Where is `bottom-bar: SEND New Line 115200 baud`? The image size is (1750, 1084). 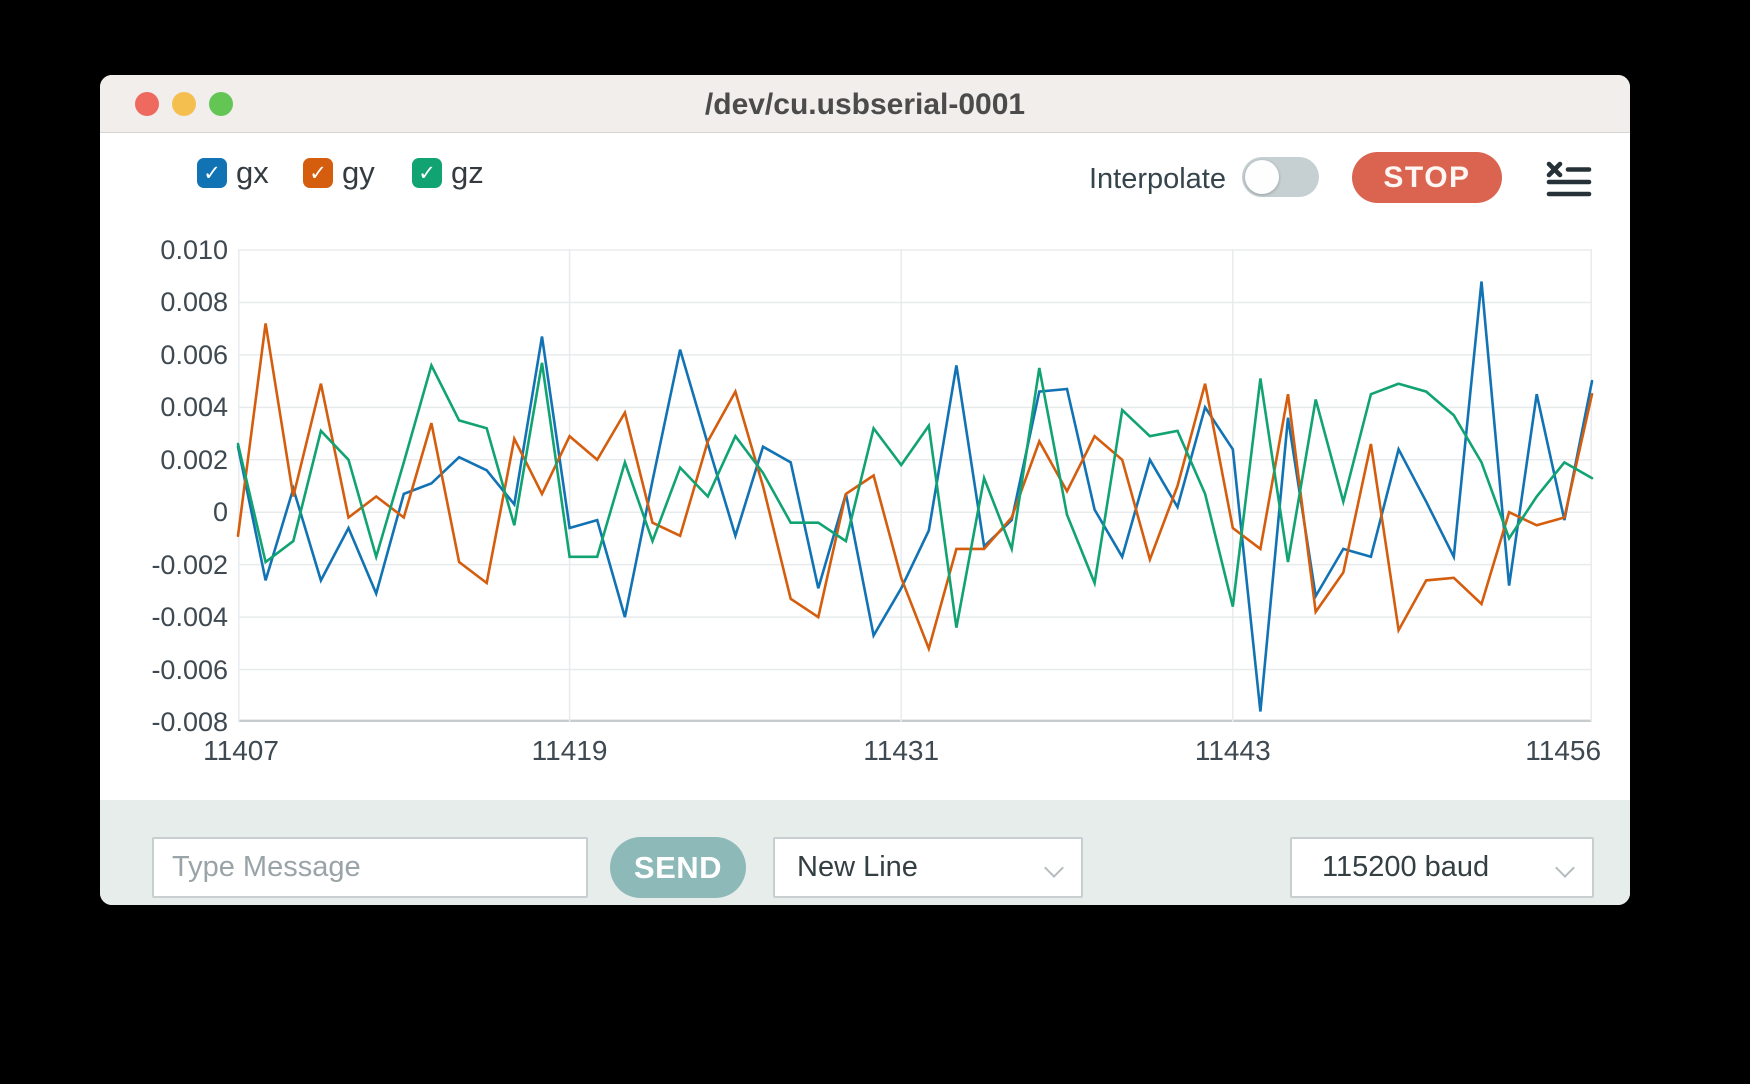 bottom-bar: SEND New Line 115200 baud is located at coordinates (865, 852).